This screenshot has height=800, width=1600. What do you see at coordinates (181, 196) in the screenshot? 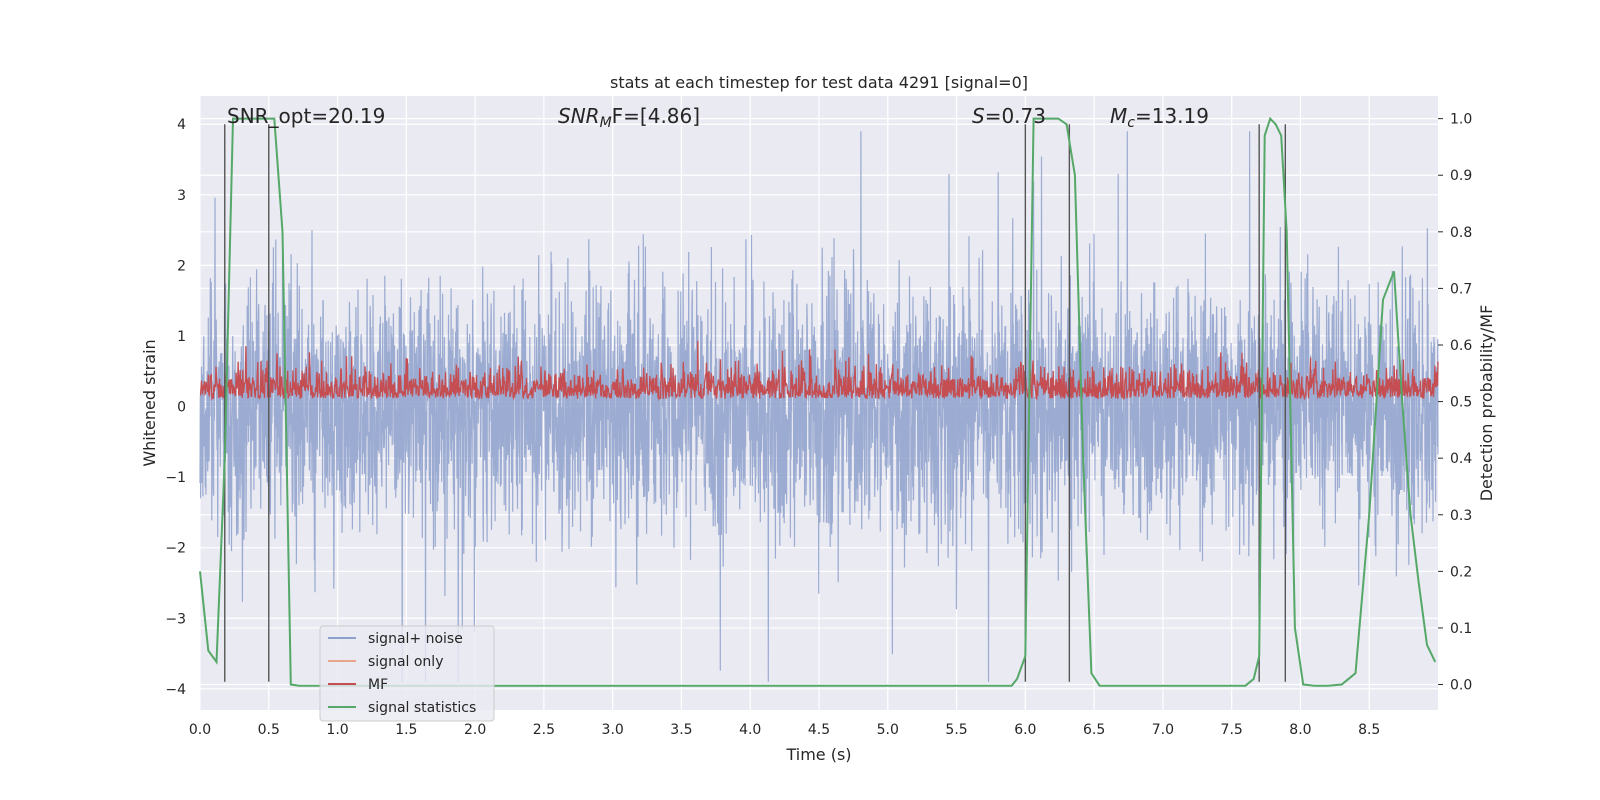
I see `y-tick-label: 3` at bounding box center [181, 196].